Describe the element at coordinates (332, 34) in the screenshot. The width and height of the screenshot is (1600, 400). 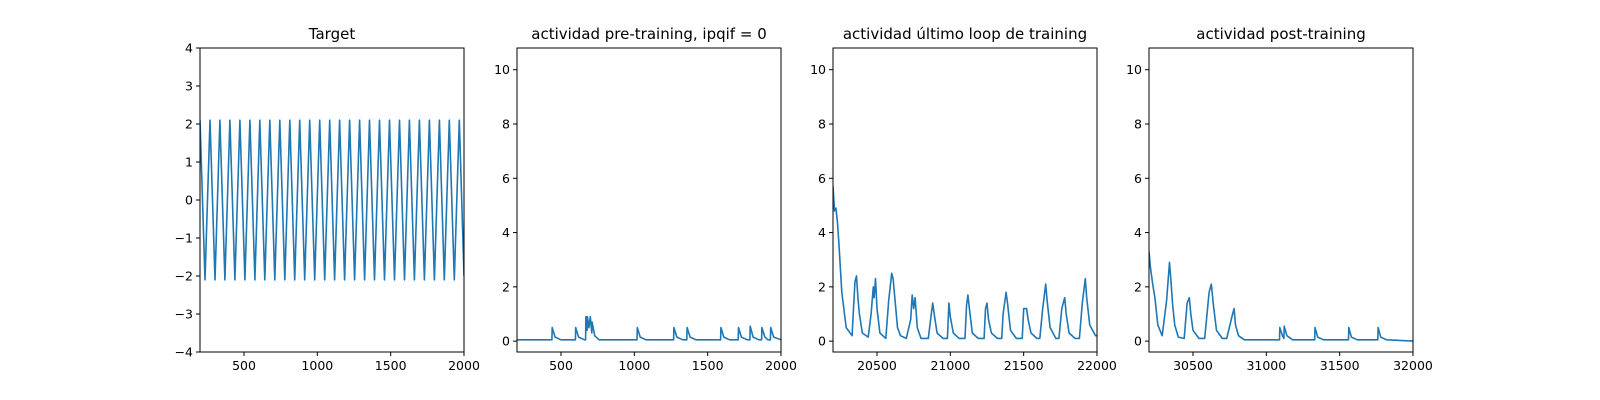
I see `subplot-title: Target` at that location.